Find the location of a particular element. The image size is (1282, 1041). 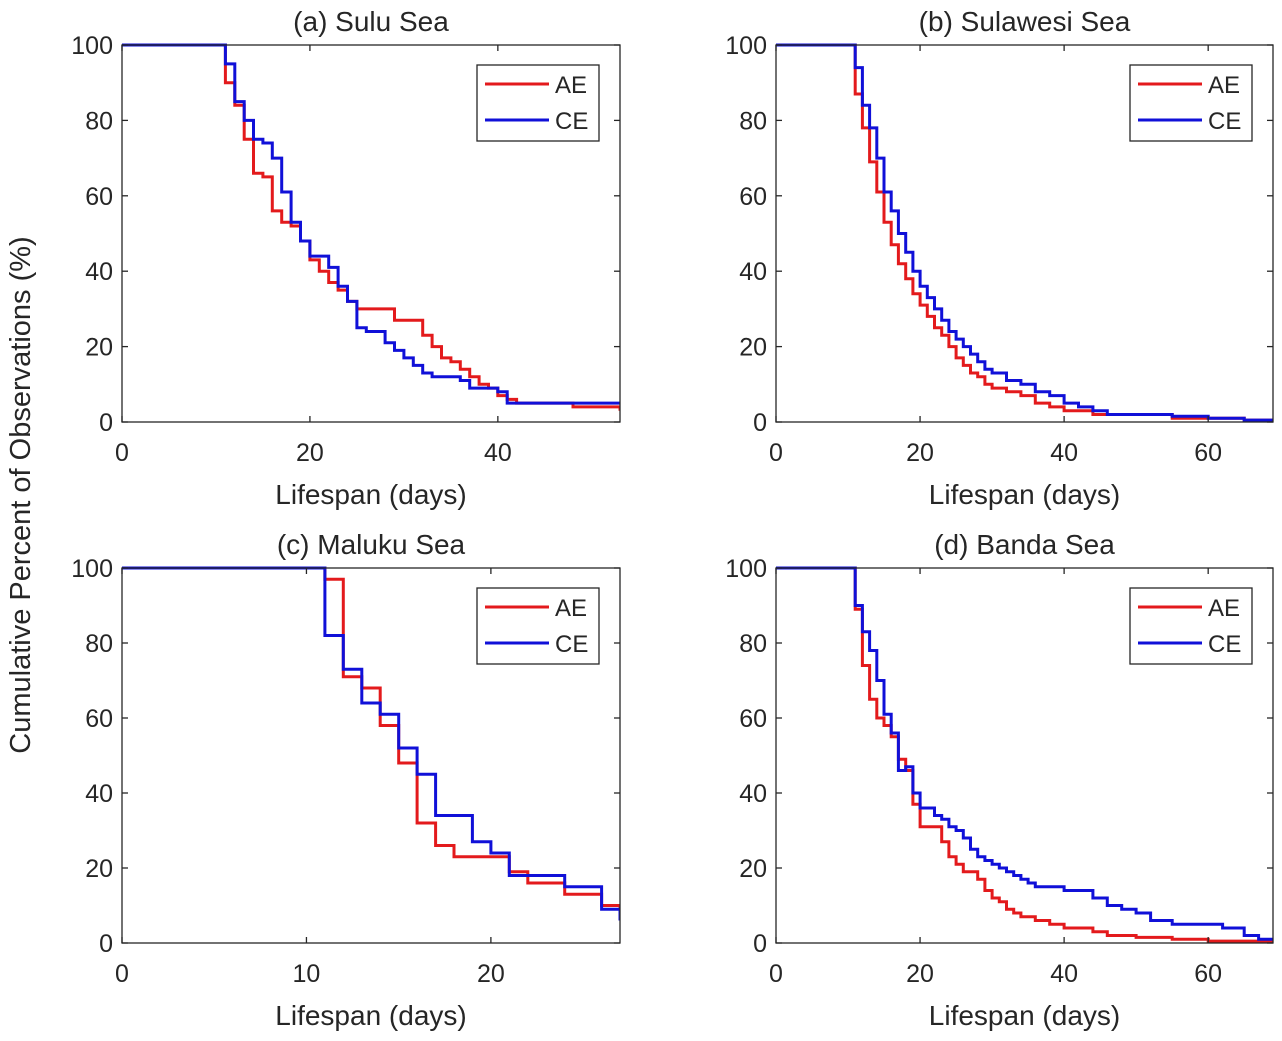

panel-sulawesi-y-tick-label: 20 is located at coordinates (753, 348).